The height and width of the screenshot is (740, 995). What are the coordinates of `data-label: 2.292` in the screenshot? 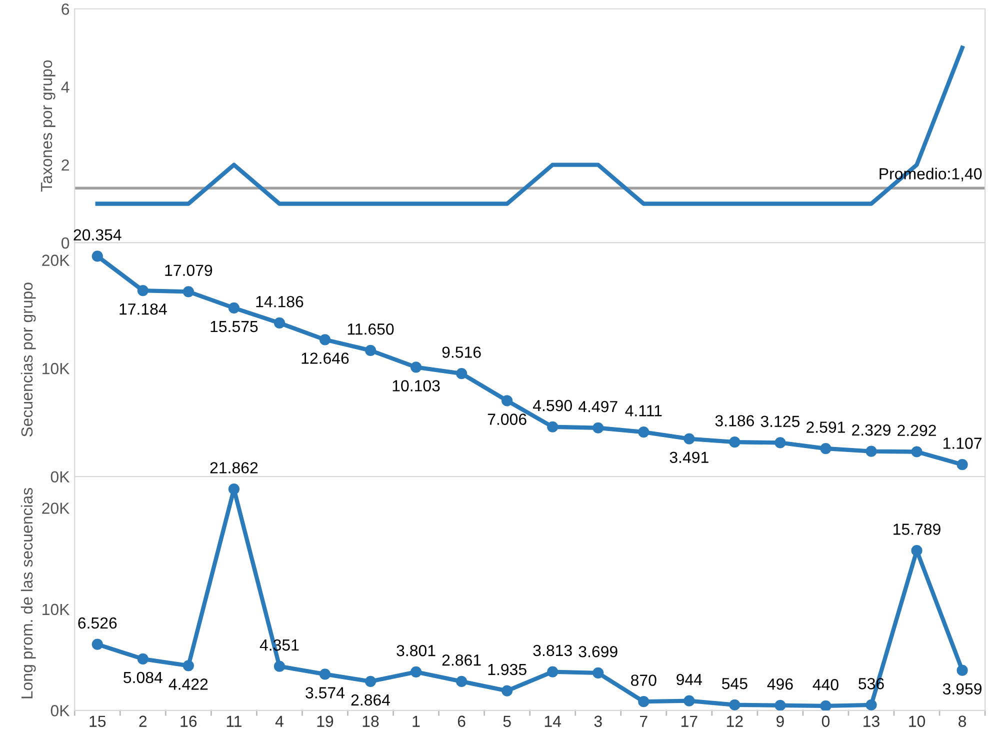 It's located at (917, 430).